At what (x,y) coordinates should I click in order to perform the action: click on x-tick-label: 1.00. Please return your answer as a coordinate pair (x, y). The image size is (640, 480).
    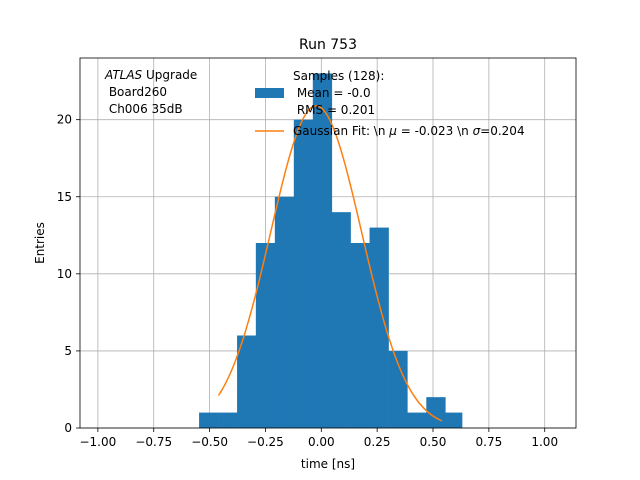
    Looking at the image, I should click on (544, 442).